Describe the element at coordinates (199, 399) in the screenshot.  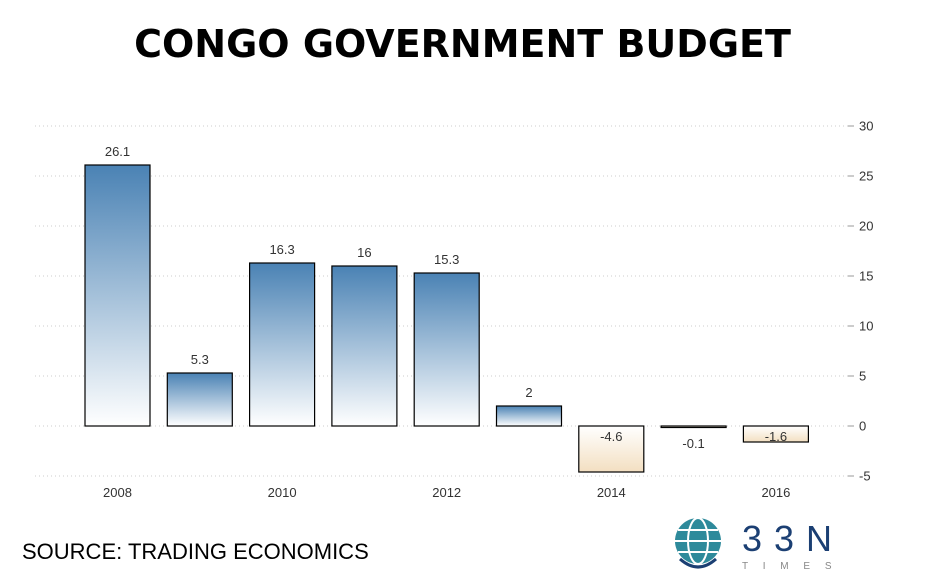
I see `bar-2009` at that location.